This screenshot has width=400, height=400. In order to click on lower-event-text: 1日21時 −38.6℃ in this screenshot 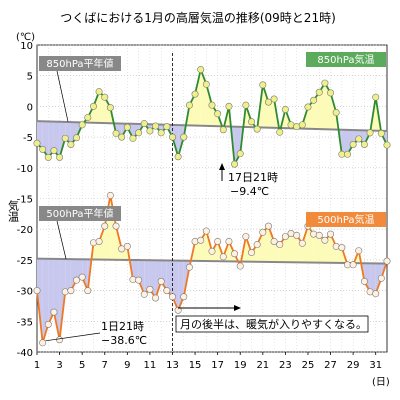, I will do `click(124, 333)`.